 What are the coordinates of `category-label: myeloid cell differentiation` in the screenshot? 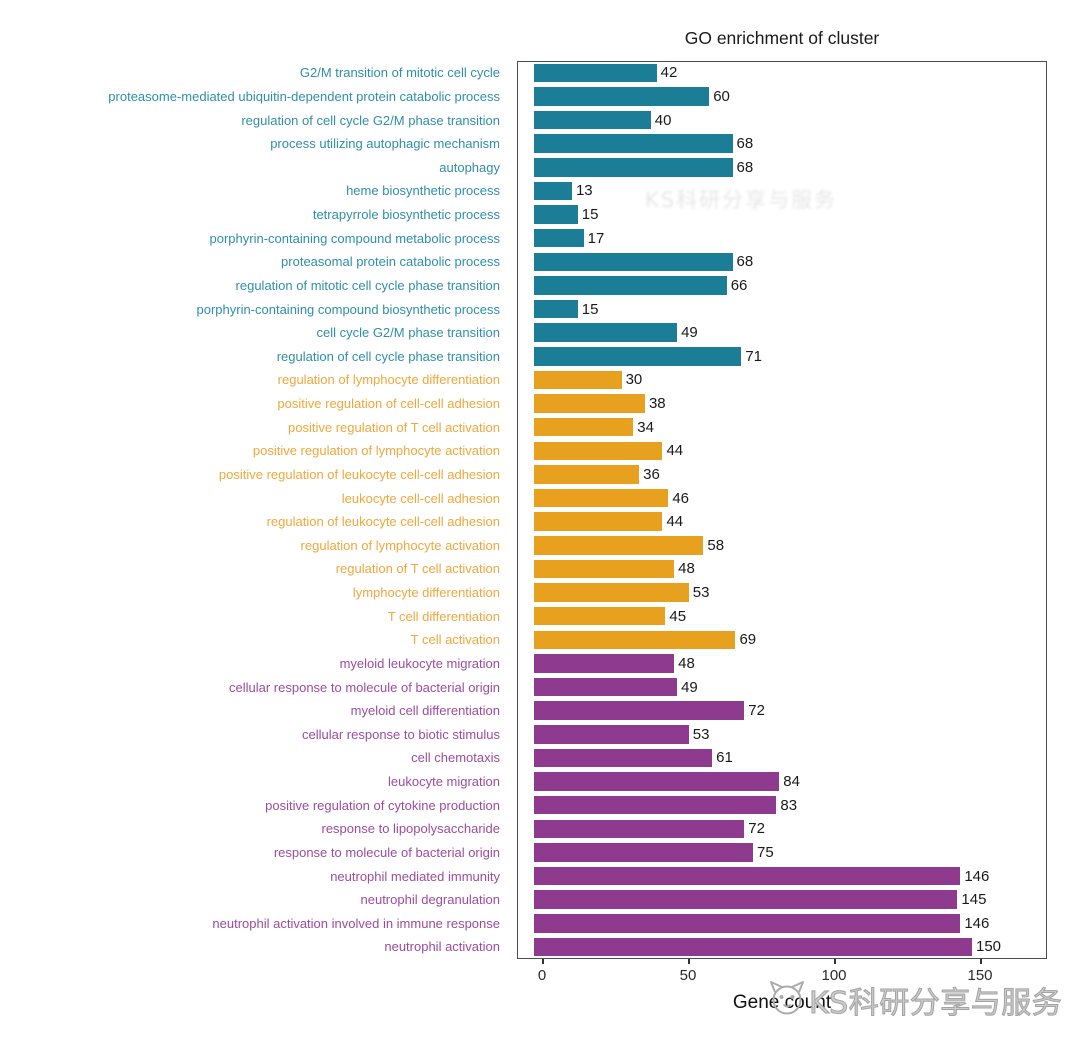 It's located at (425, 711).